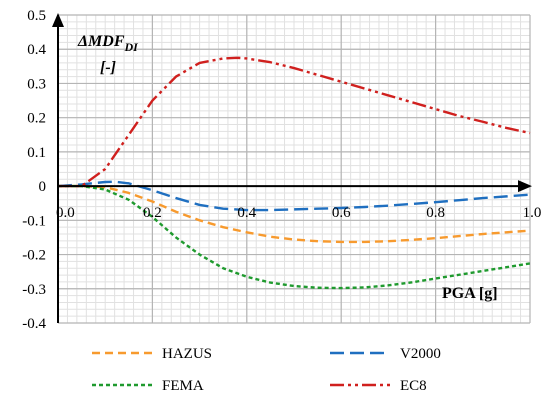 The height and width of the screenshot is (403, 550). Describe the element at coordinates (435, 213) in the screenshot. I see `x-tick-label: 0.8` at that location.